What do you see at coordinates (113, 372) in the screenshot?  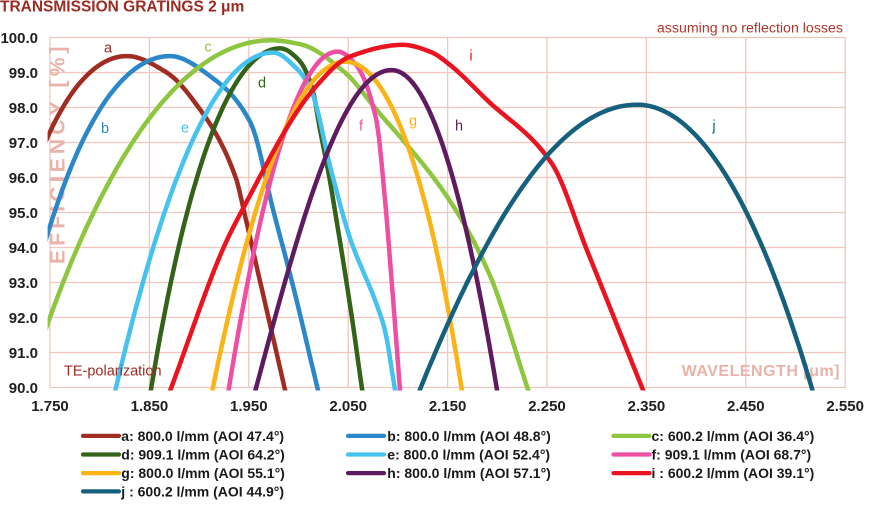 I see `svg-text: TE-polarization` at bounding box center [113, 372].